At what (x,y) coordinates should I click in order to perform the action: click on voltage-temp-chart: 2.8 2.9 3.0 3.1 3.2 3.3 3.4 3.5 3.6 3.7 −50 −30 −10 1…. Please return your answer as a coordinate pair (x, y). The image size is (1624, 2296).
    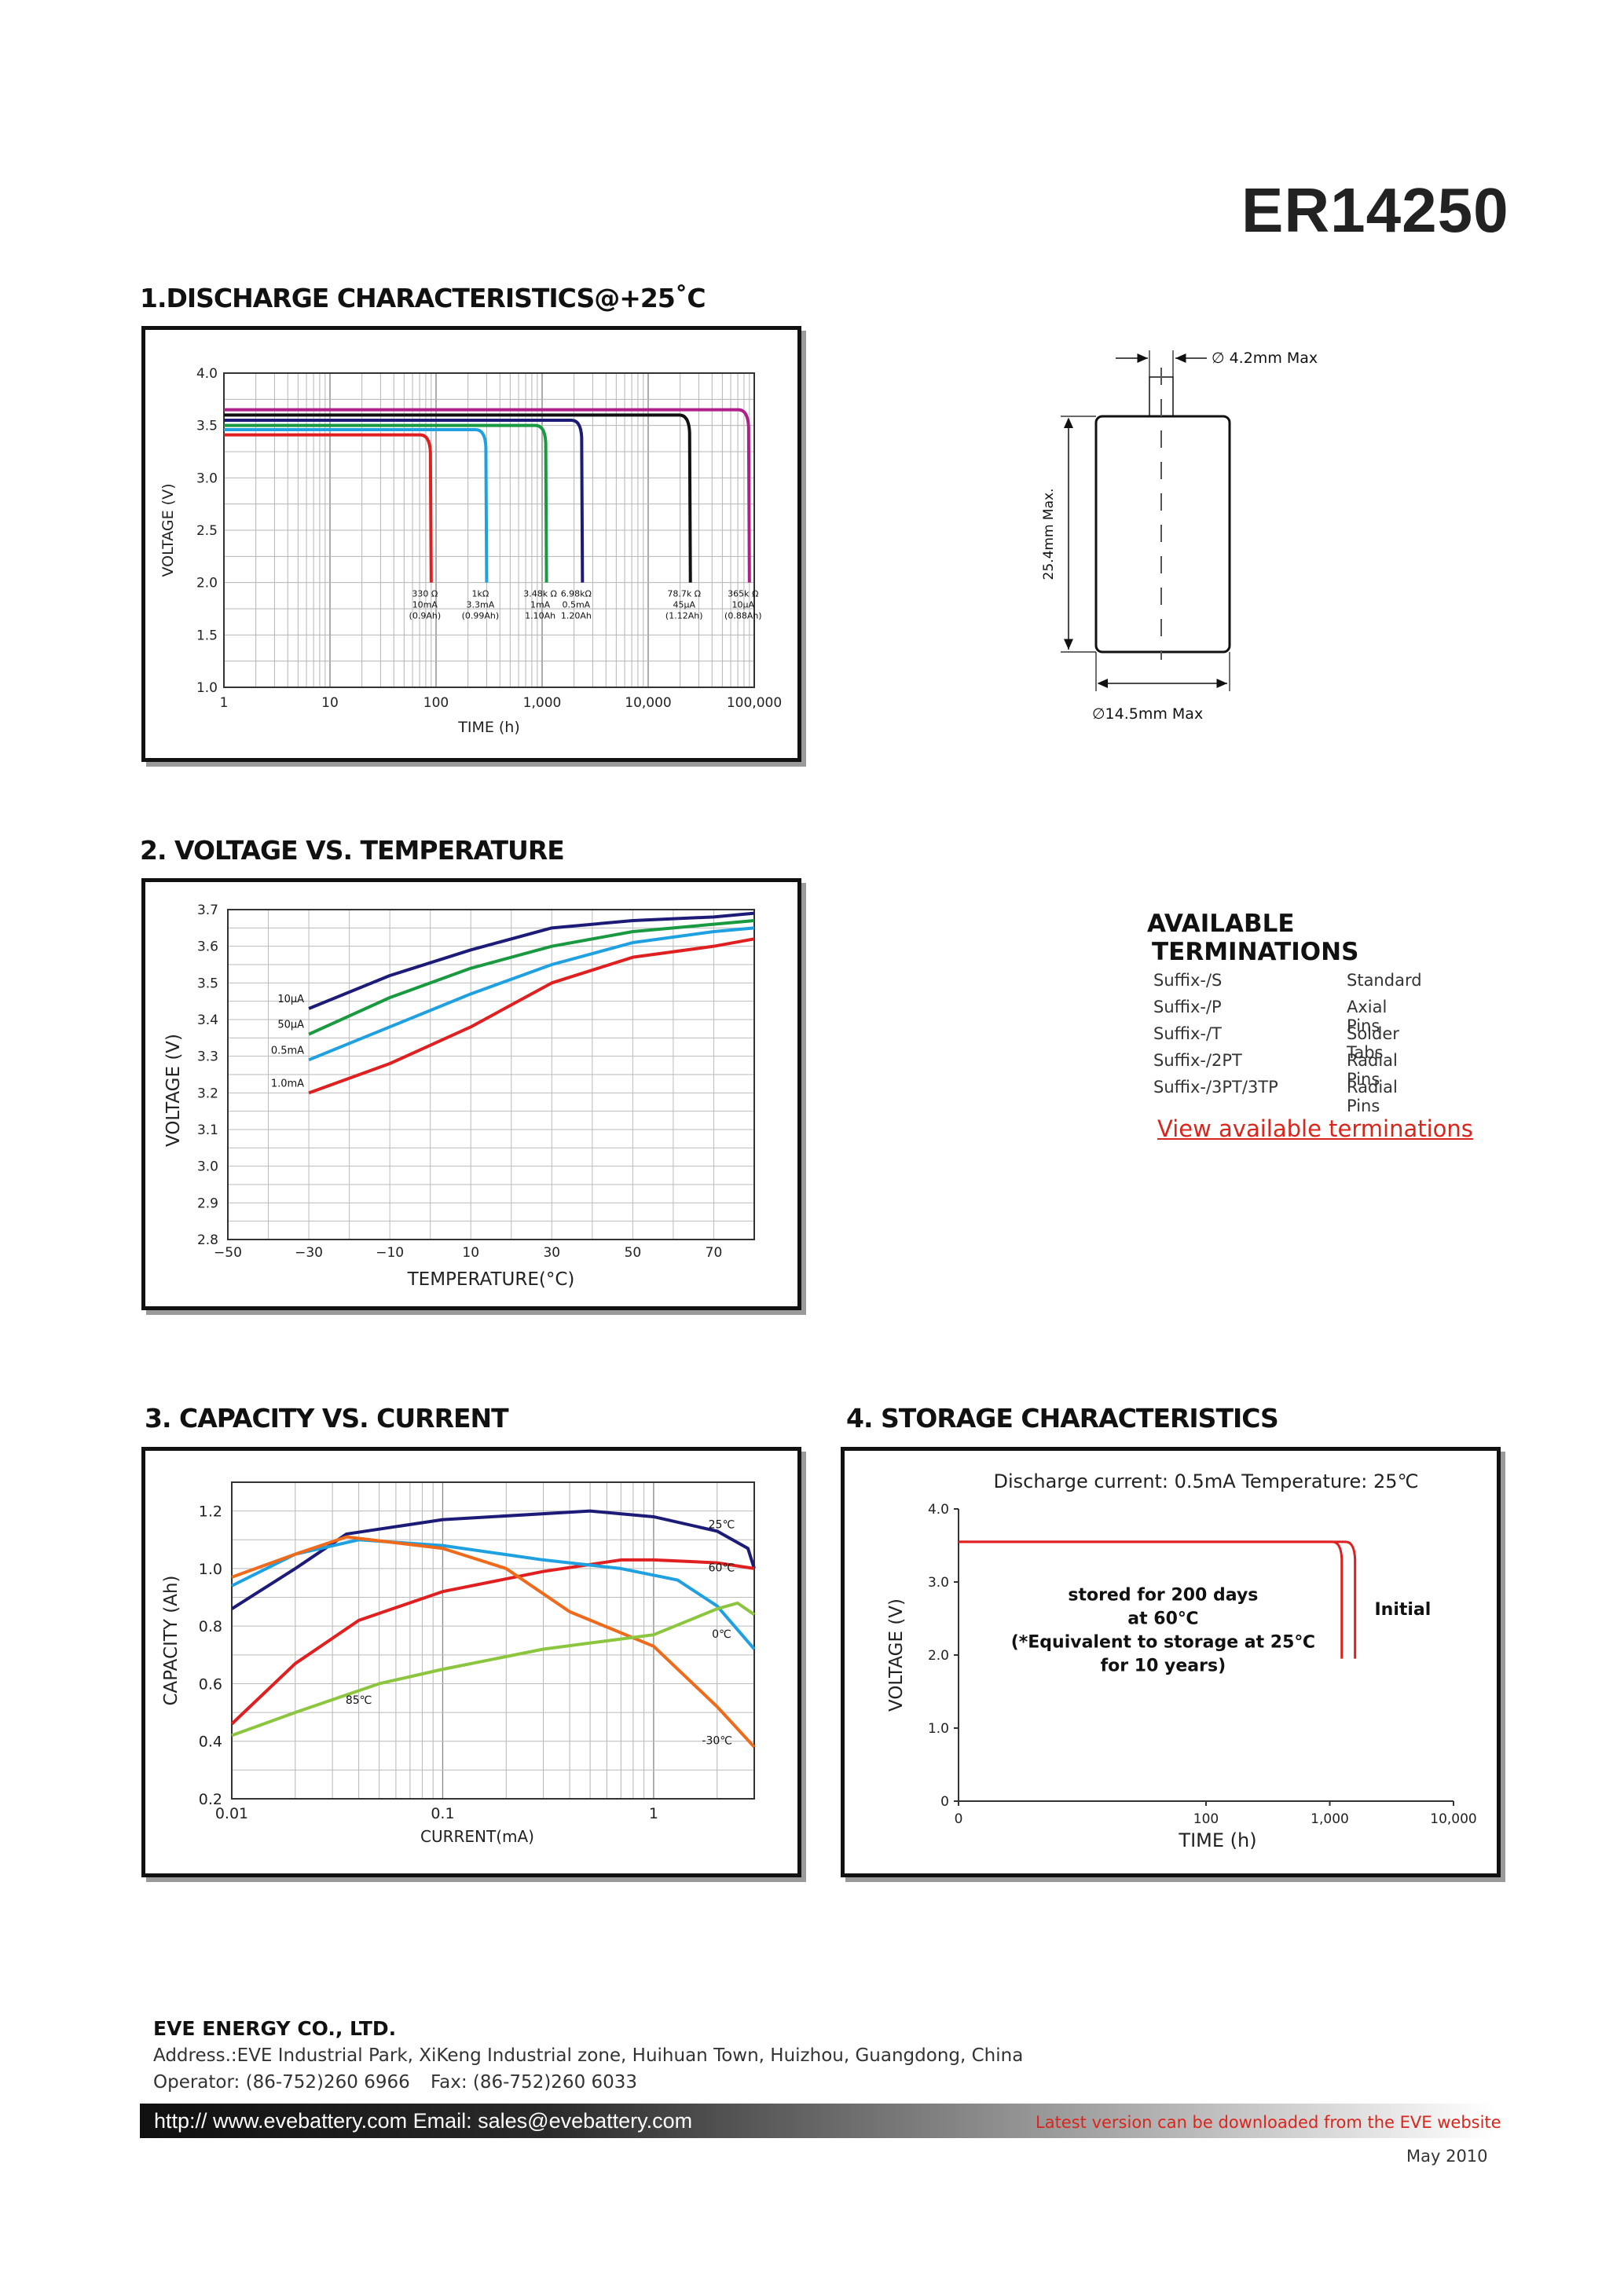
    Looking at the image, I should click on (459, 1096).